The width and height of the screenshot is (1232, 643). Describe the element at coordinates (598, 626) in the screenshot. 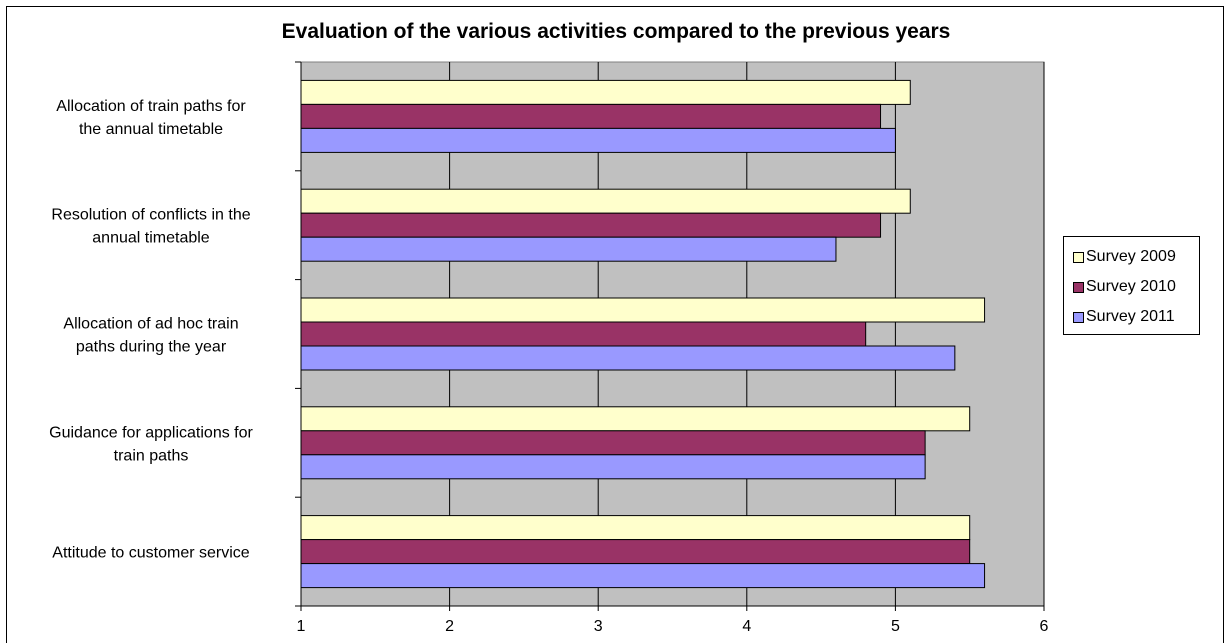

I see `x-tick-label: 3` at that location.